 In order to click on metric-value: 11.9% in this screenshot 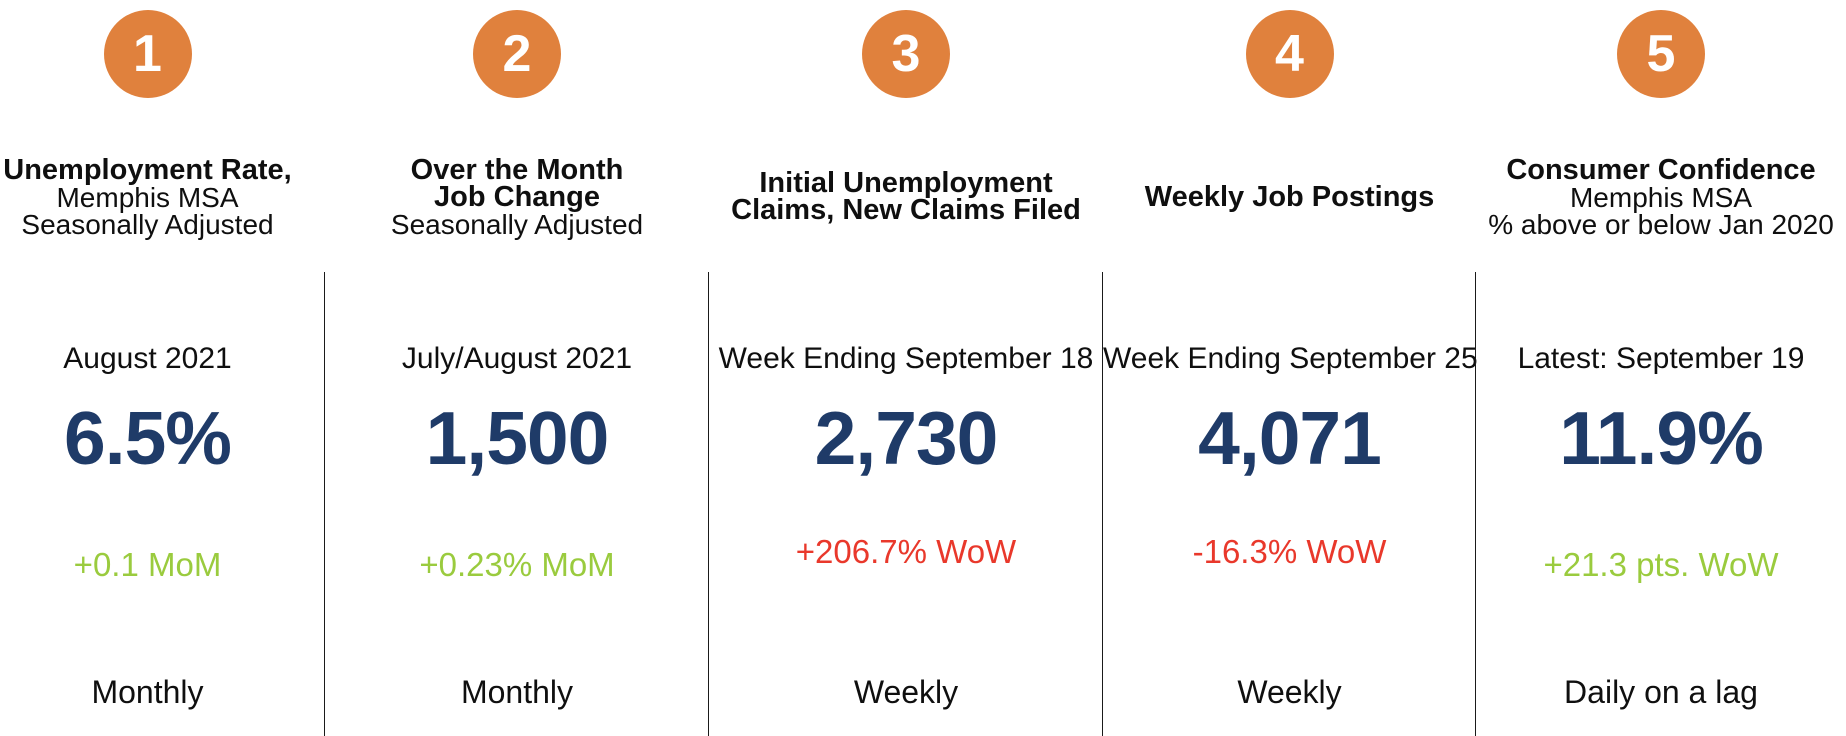, I will do `click(1661, 438)`.